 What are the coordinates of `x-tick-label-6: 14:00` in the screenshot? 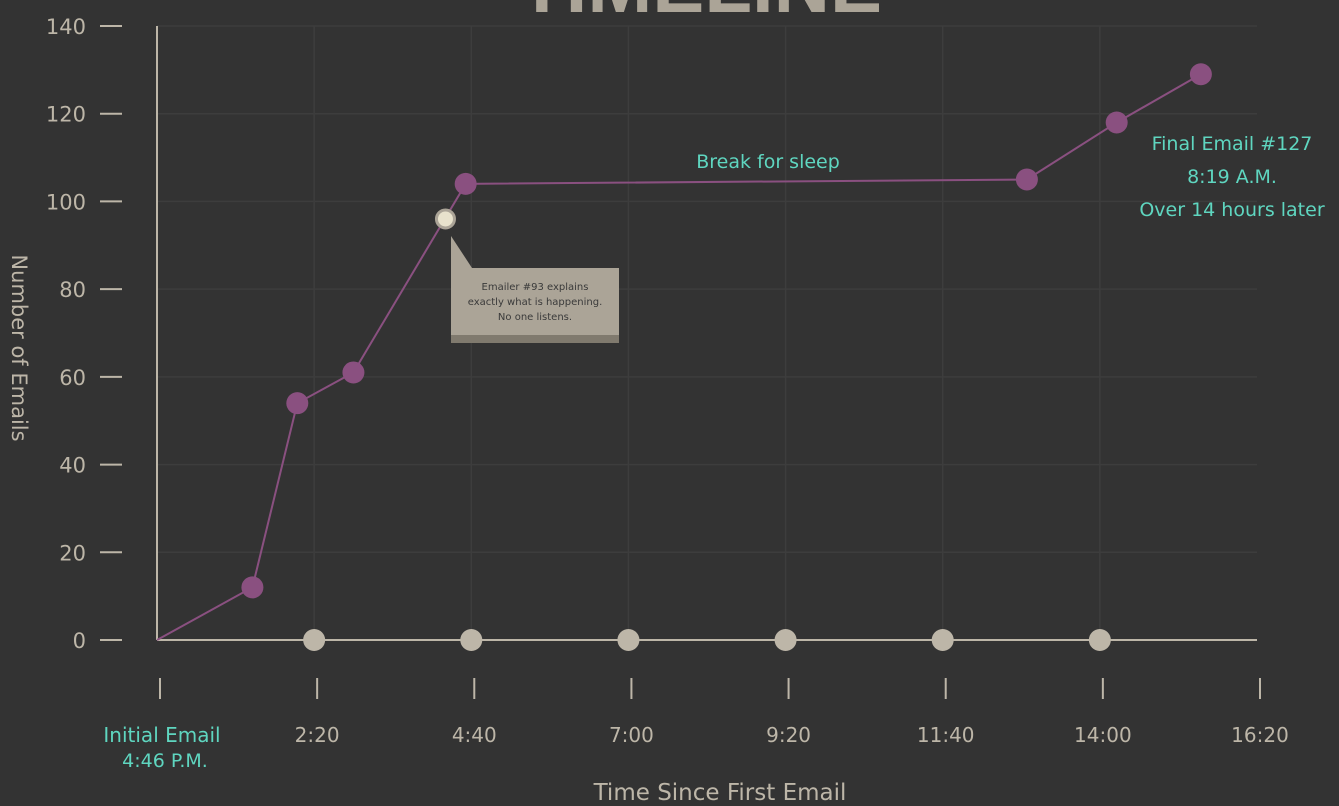 It's located at (1103, 735).